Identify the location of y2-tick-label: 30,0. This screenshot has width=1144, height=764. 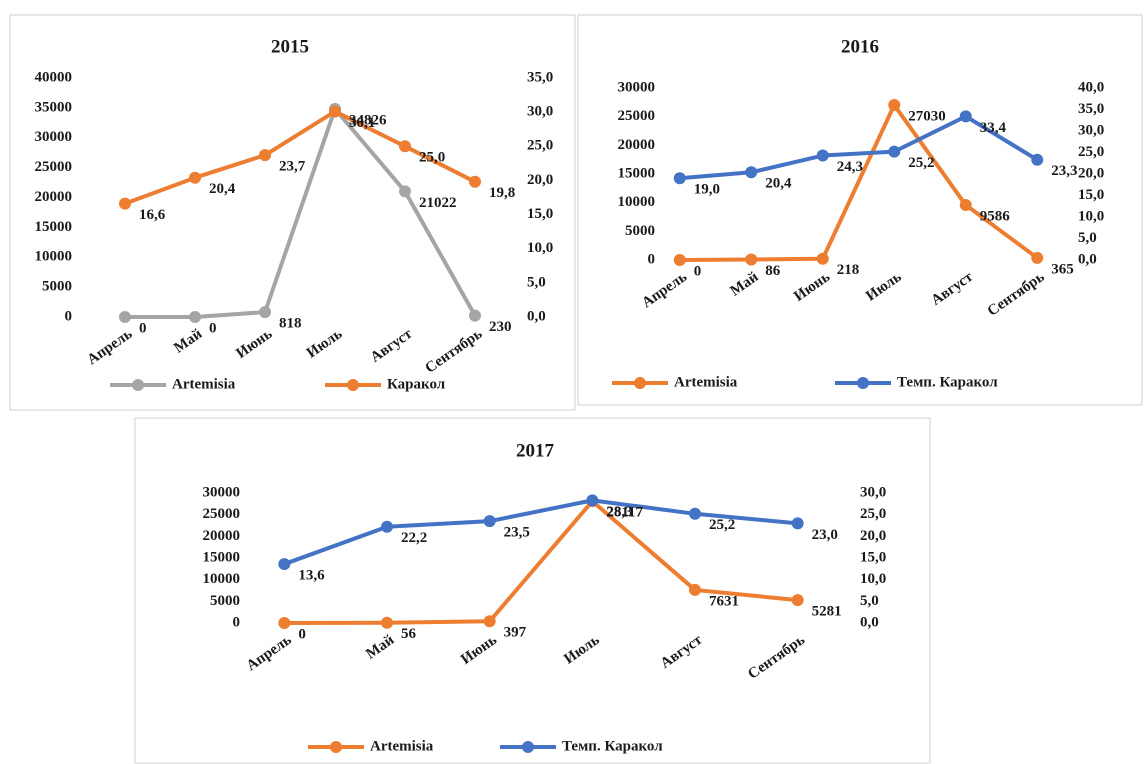
(873, 492).